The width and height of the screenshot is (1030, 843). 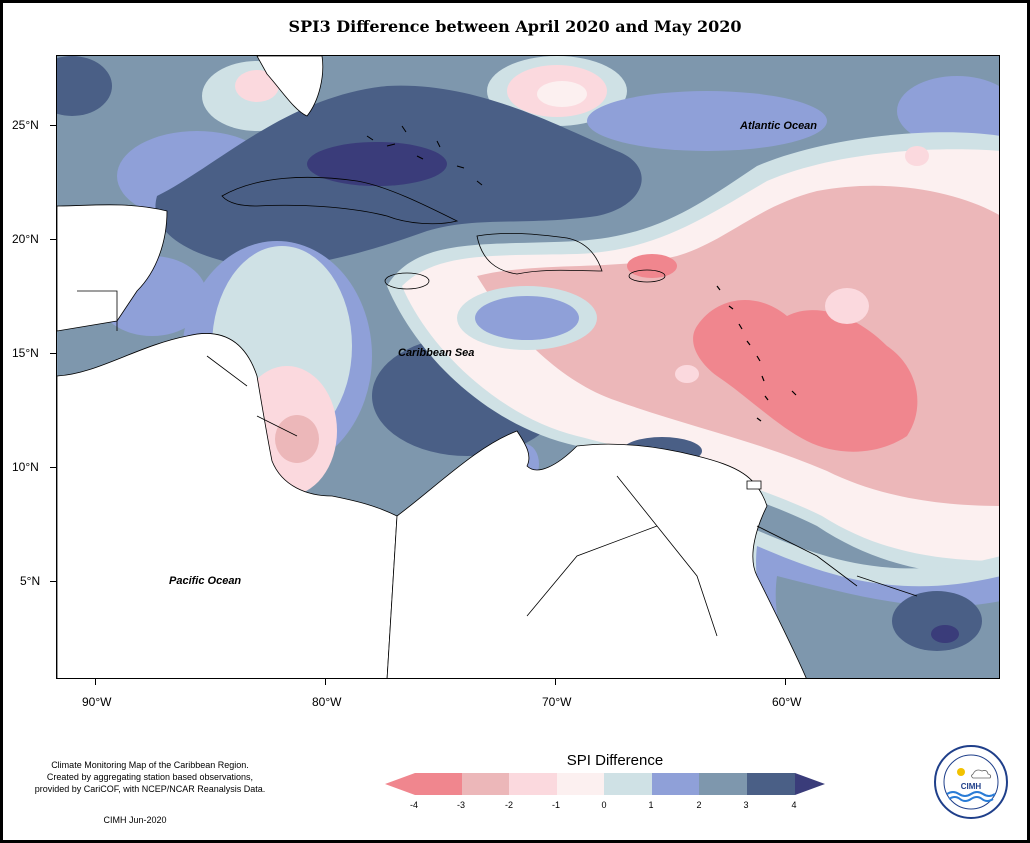 What do you see at coordinates (971, 786) in the screenshot?
I see `logo-text: CIMH` at bounding box center [971, 786].